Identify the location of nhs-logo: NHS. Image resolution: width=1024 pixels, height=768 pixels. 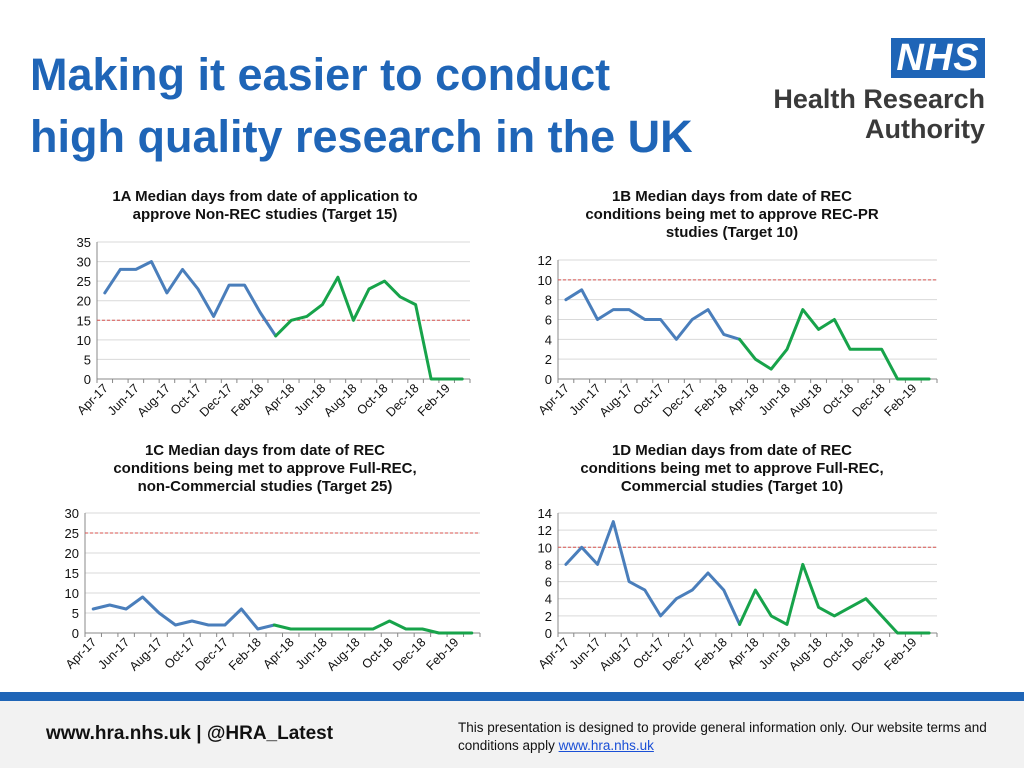
(938, 58).